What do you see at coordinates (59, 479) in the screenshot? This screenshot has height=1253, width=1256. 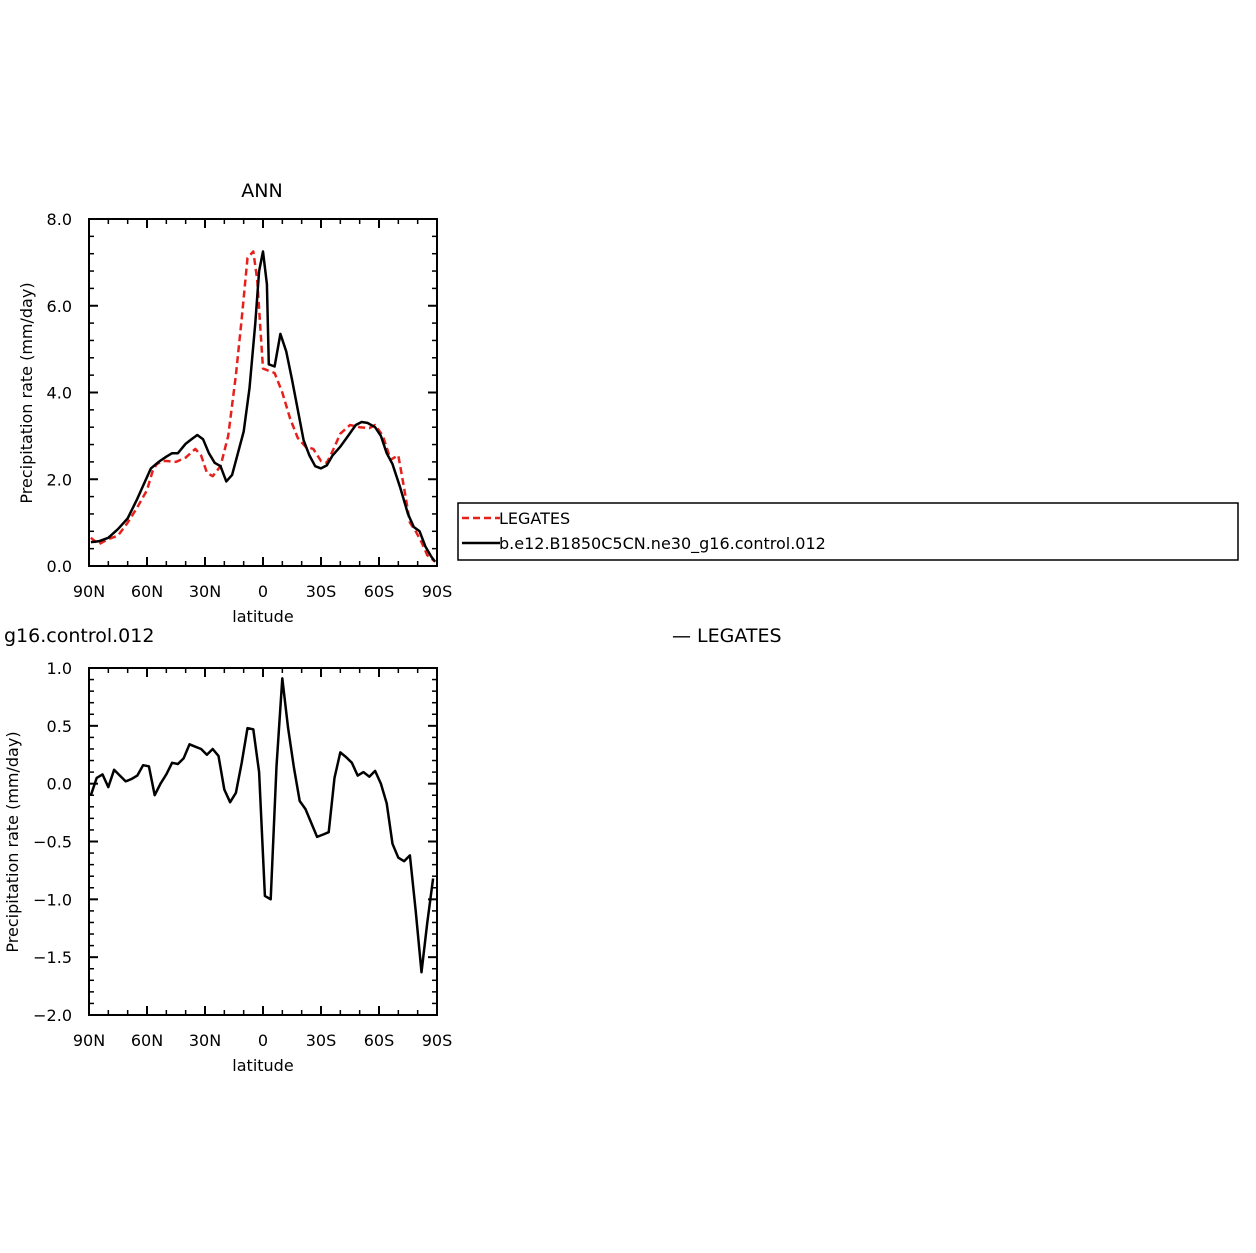 I see `y-tick-label: 2.0` at bounding box center [59, 479].